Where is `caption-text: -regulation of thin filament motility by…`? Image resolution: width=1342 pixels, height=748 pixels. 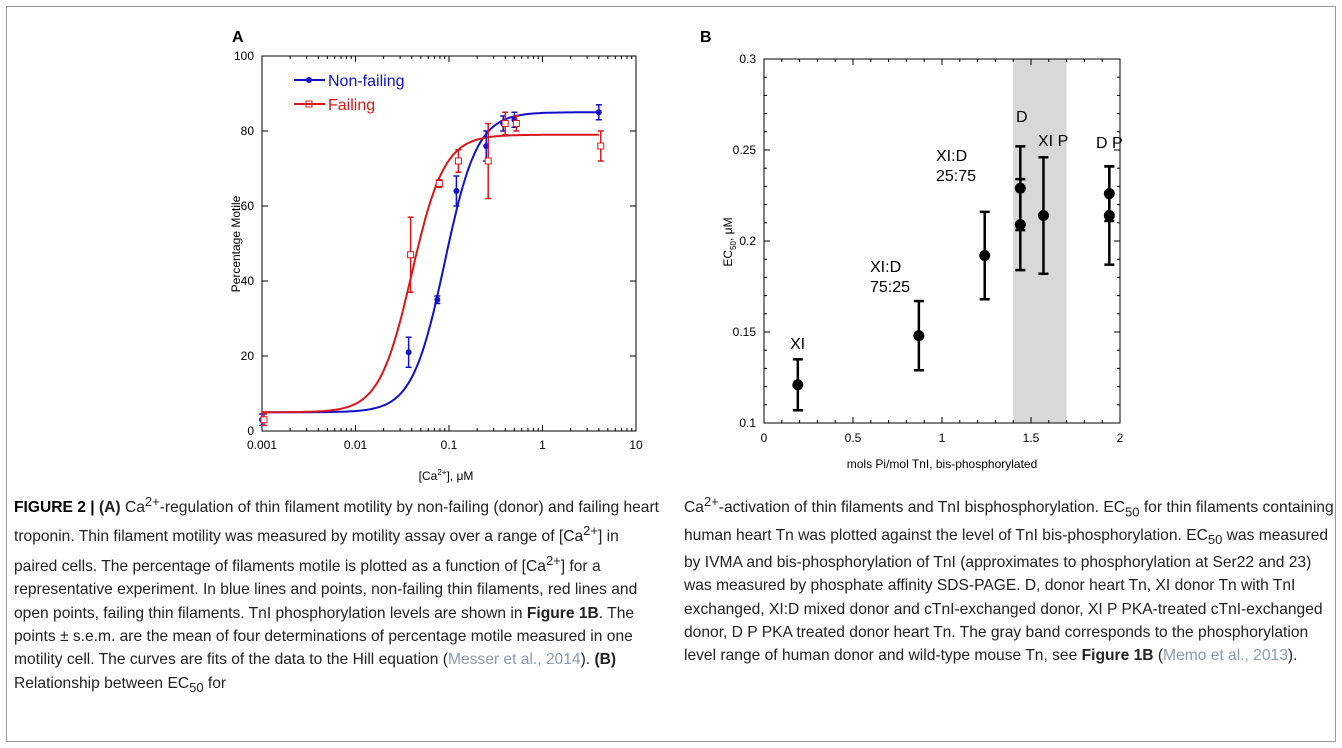 caption-text: -regulation of thin filament motility by… is located at coordinates (336, 522).